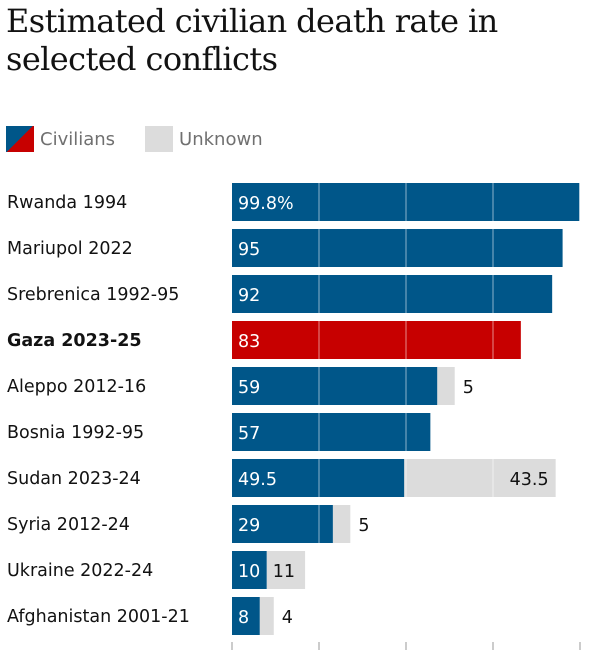 The height and width of the screenshot is (659, 589). What do you see at coordinates (249, 342) in the screenshot?
I see `data-label-civilians: 83` at bounding box center [249, 342].